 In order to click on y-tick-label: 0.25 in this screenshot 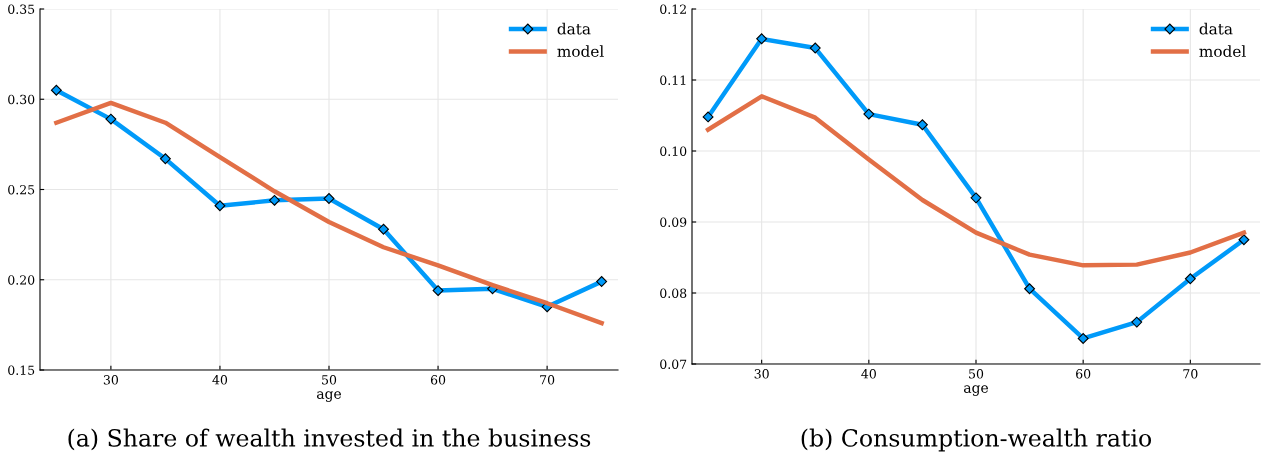, I will do `click(21, 189)`.